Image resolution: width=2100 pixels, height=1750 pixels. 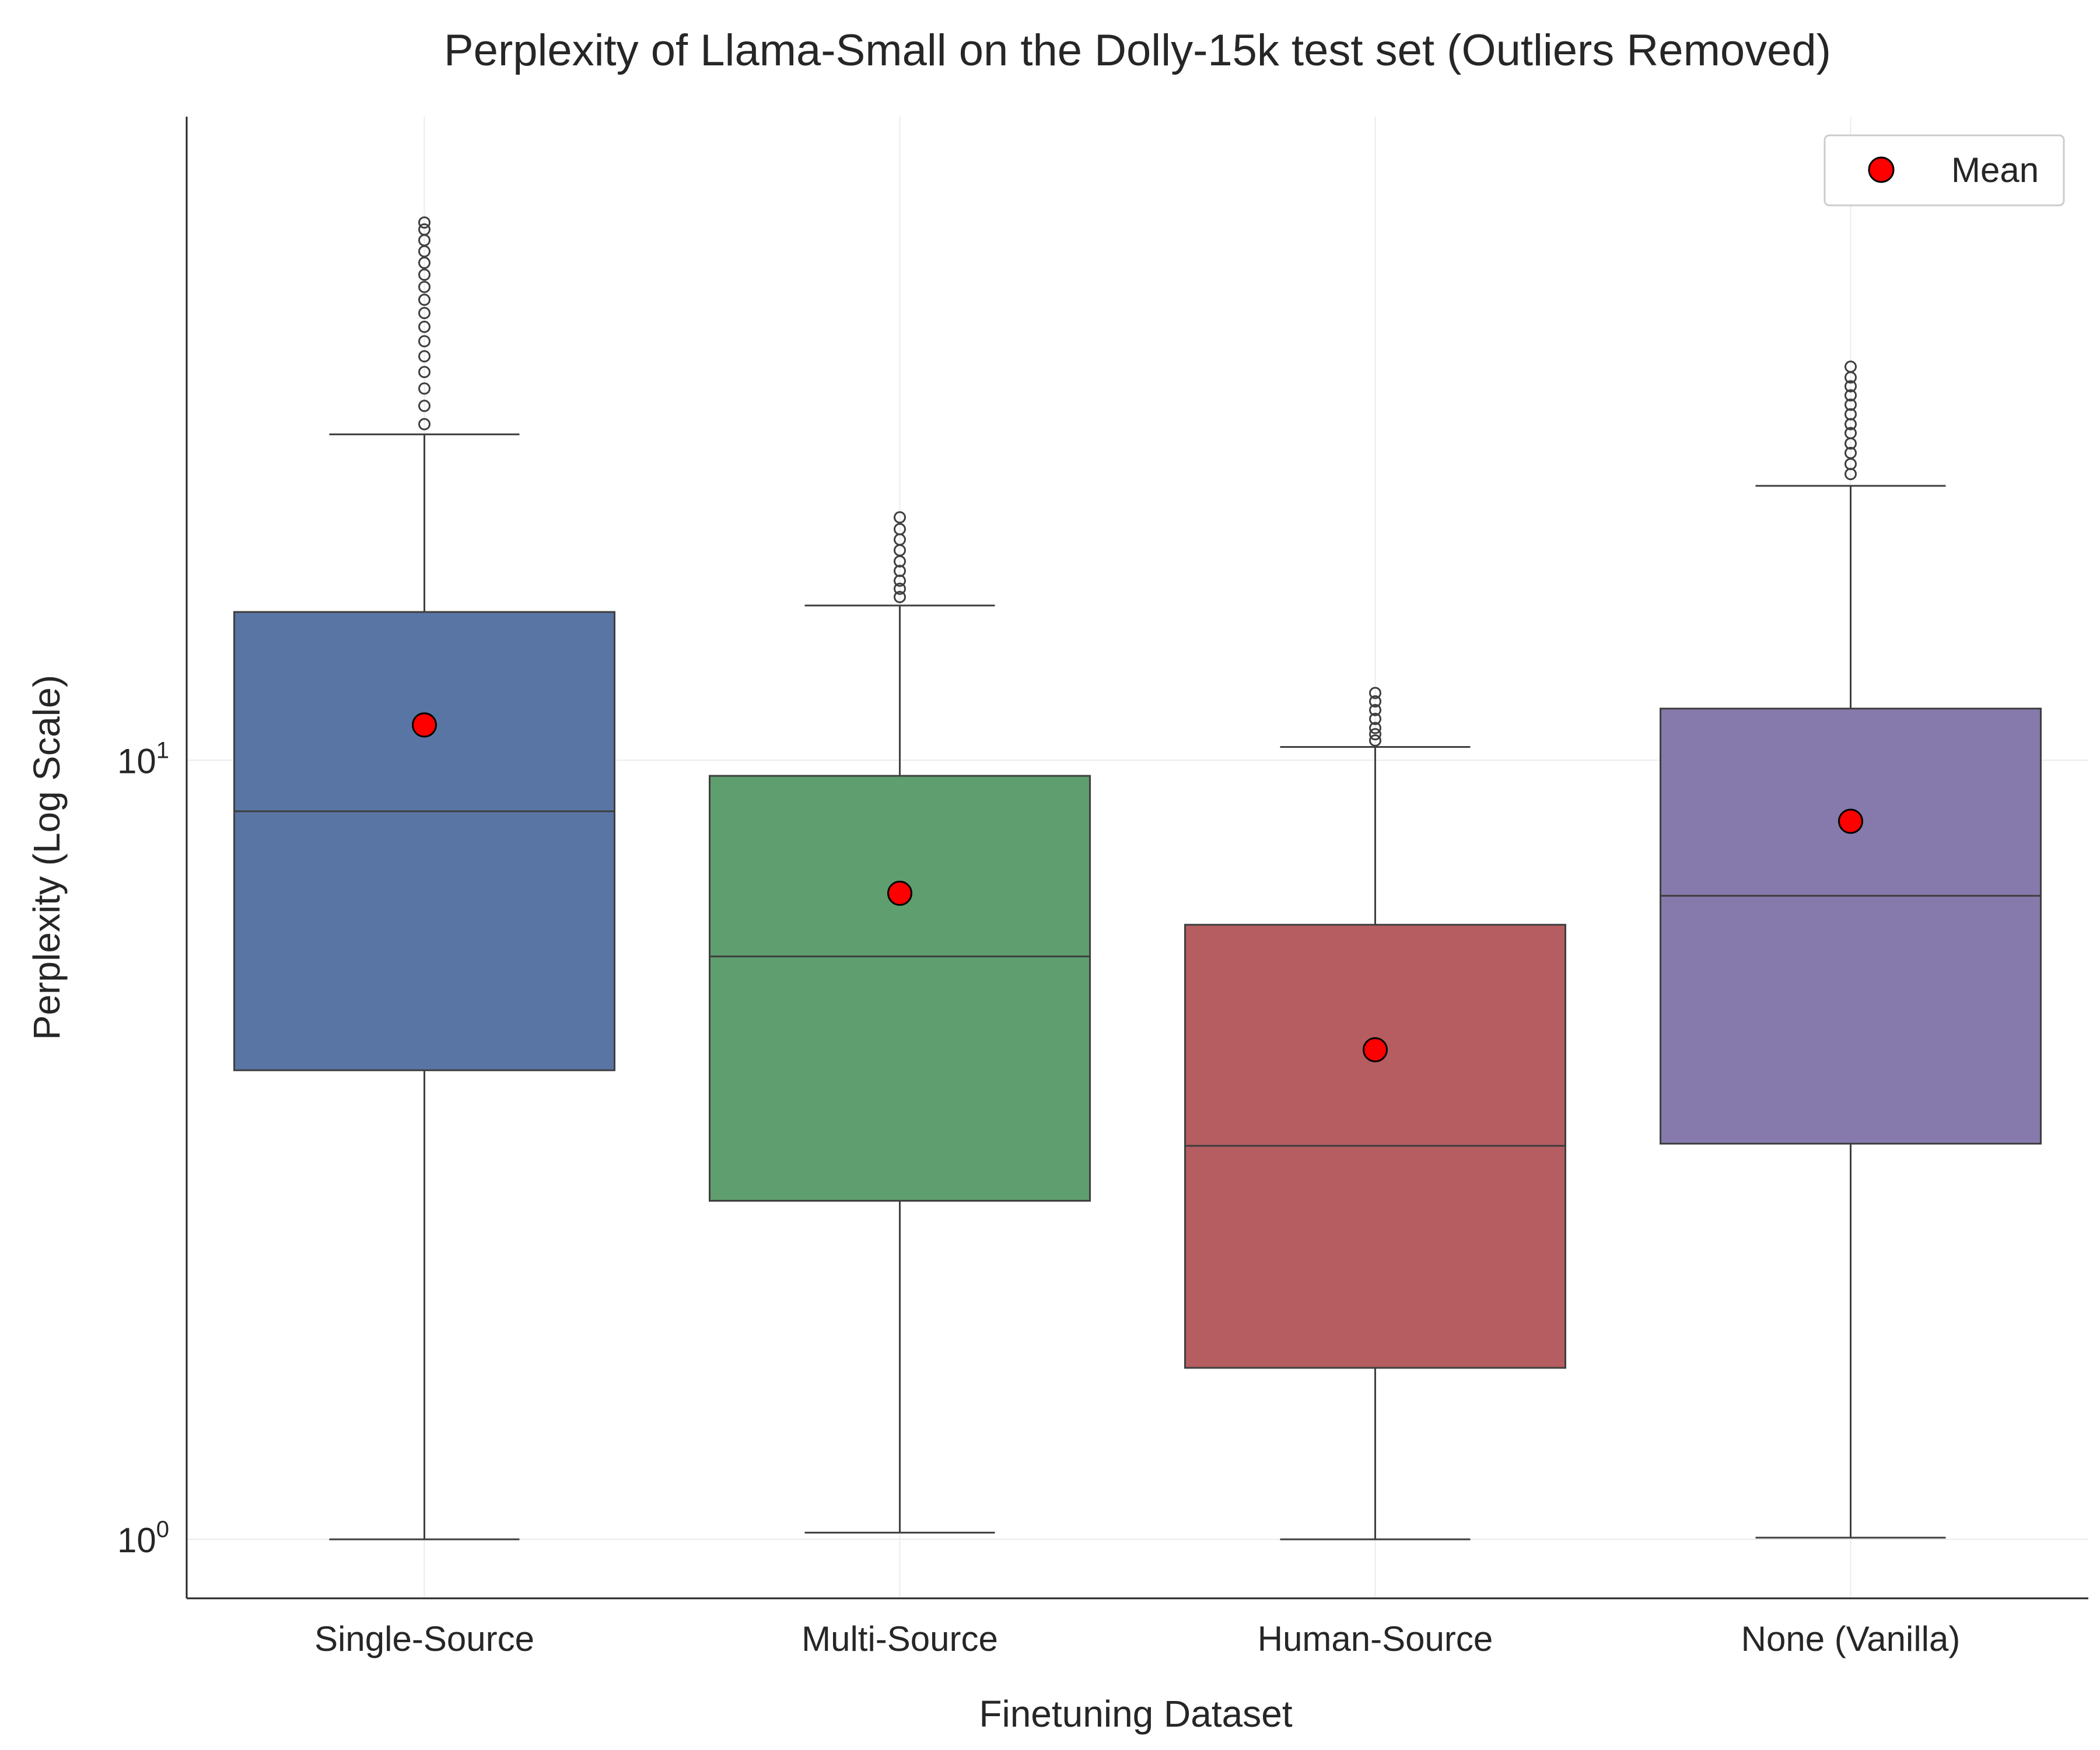 I want to click on legend-frame, so click(x=1944, y=170).